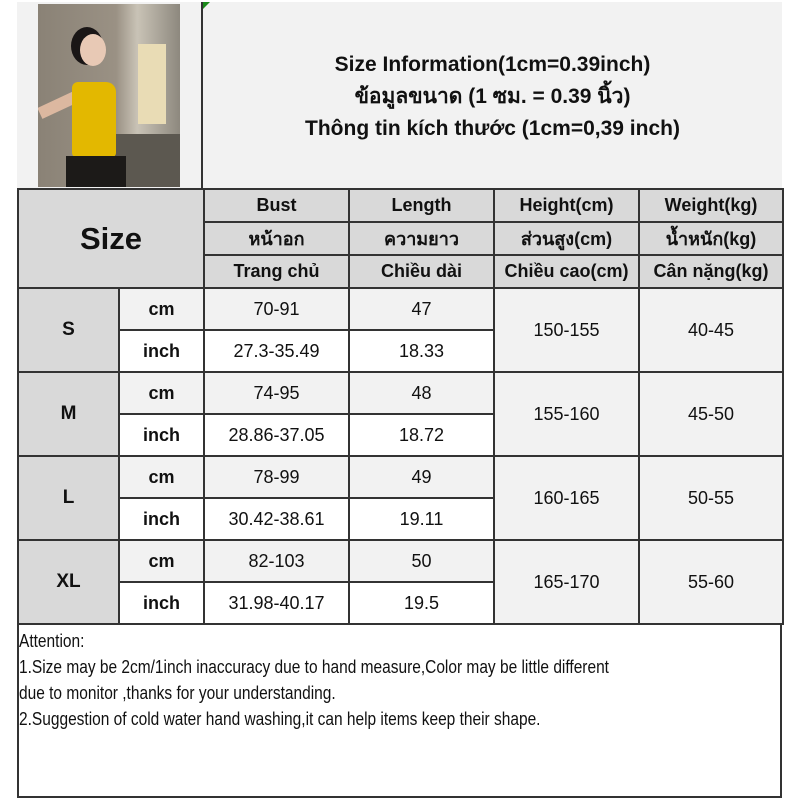 The height and width of the screenshot is (800, 800). I want to click on weight-value: 55-60, so click(711, 582).